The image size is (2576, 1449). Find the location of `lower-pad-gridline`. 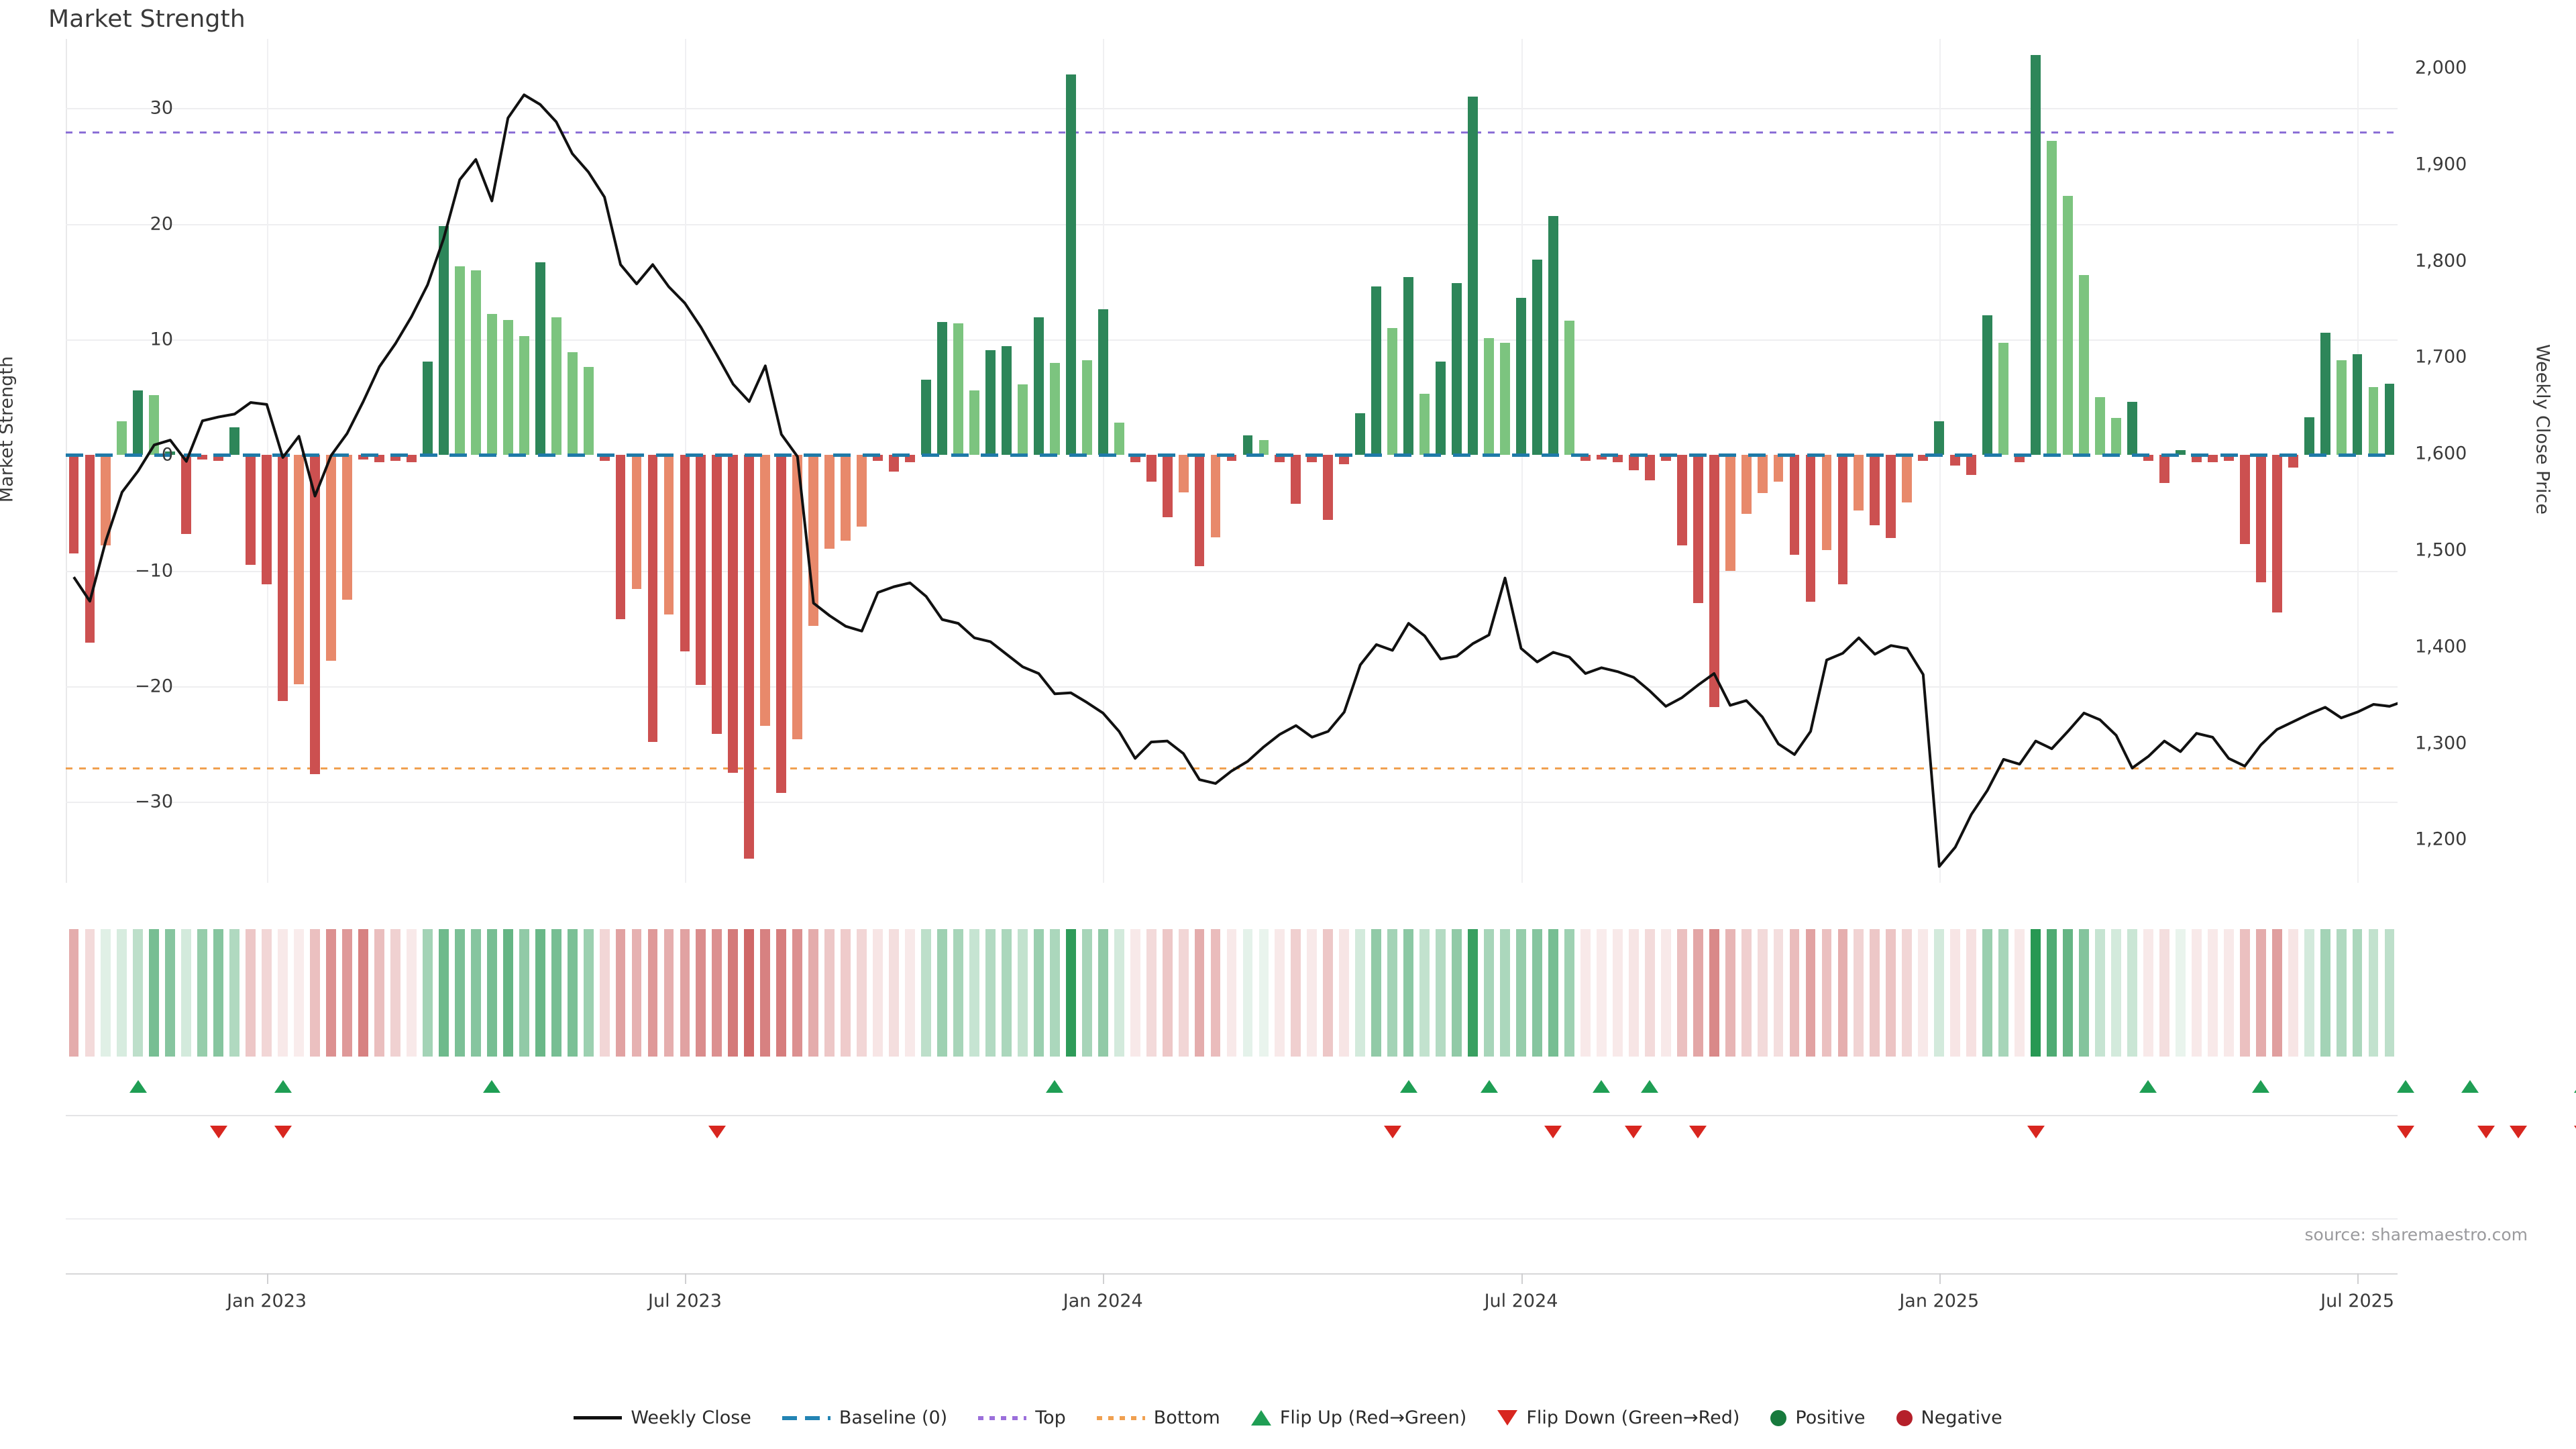

lower-pad-gridline is located at coordinates (1232, 1219).